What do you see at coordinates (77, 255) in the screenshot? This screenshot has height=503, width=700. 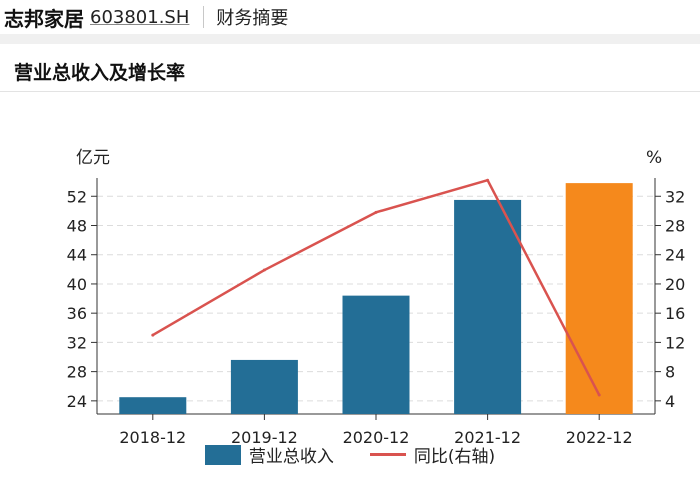 I see `y-tick-label-left: 44` at bounding box center [77, 255].